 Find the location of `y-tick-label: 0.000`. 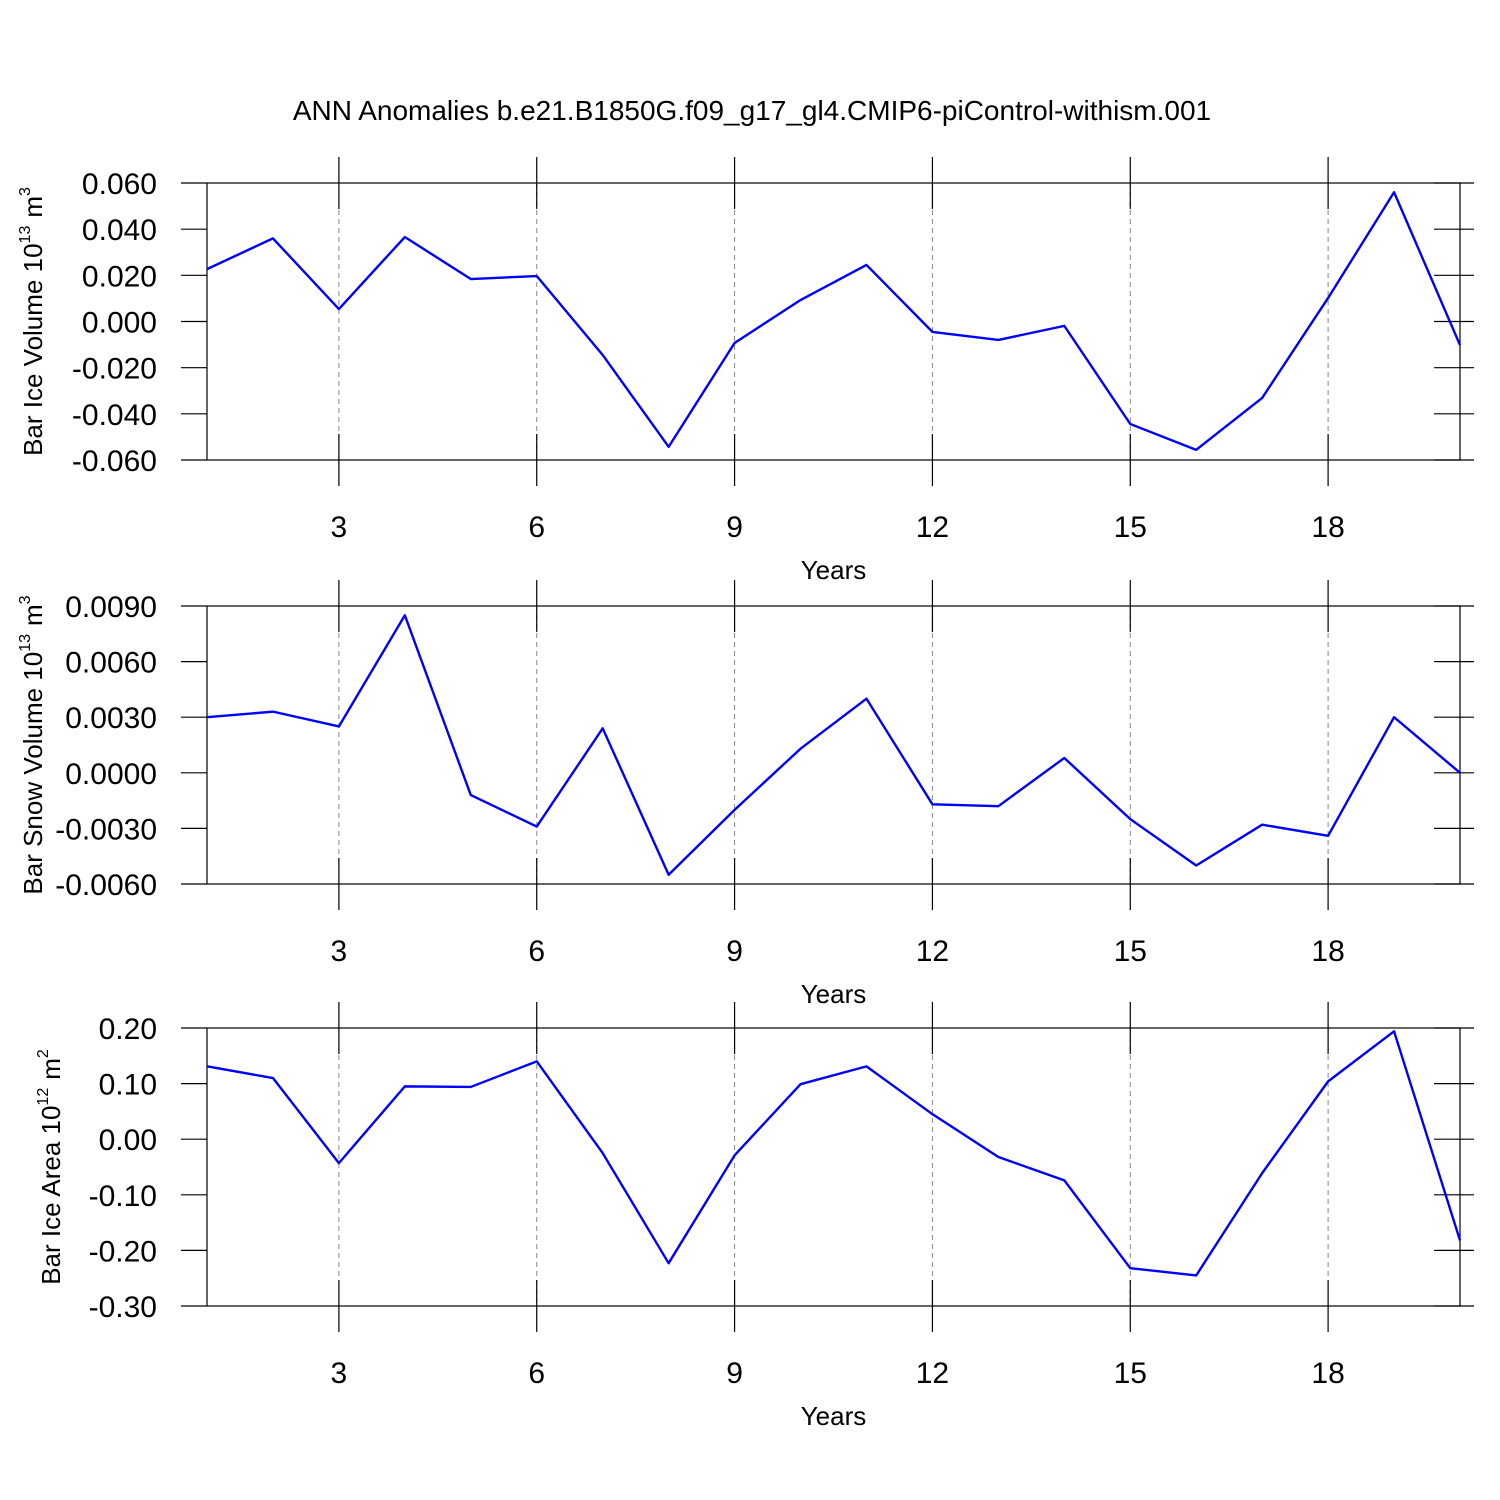

y-tick-label: 0.000 is located at coordinates (119, 323).